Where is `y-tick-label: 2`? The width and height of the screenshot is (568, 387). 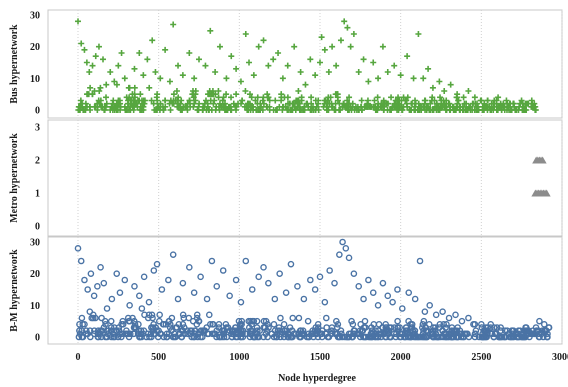 y-tick-label: 2 is located at coordinates (37, 161).